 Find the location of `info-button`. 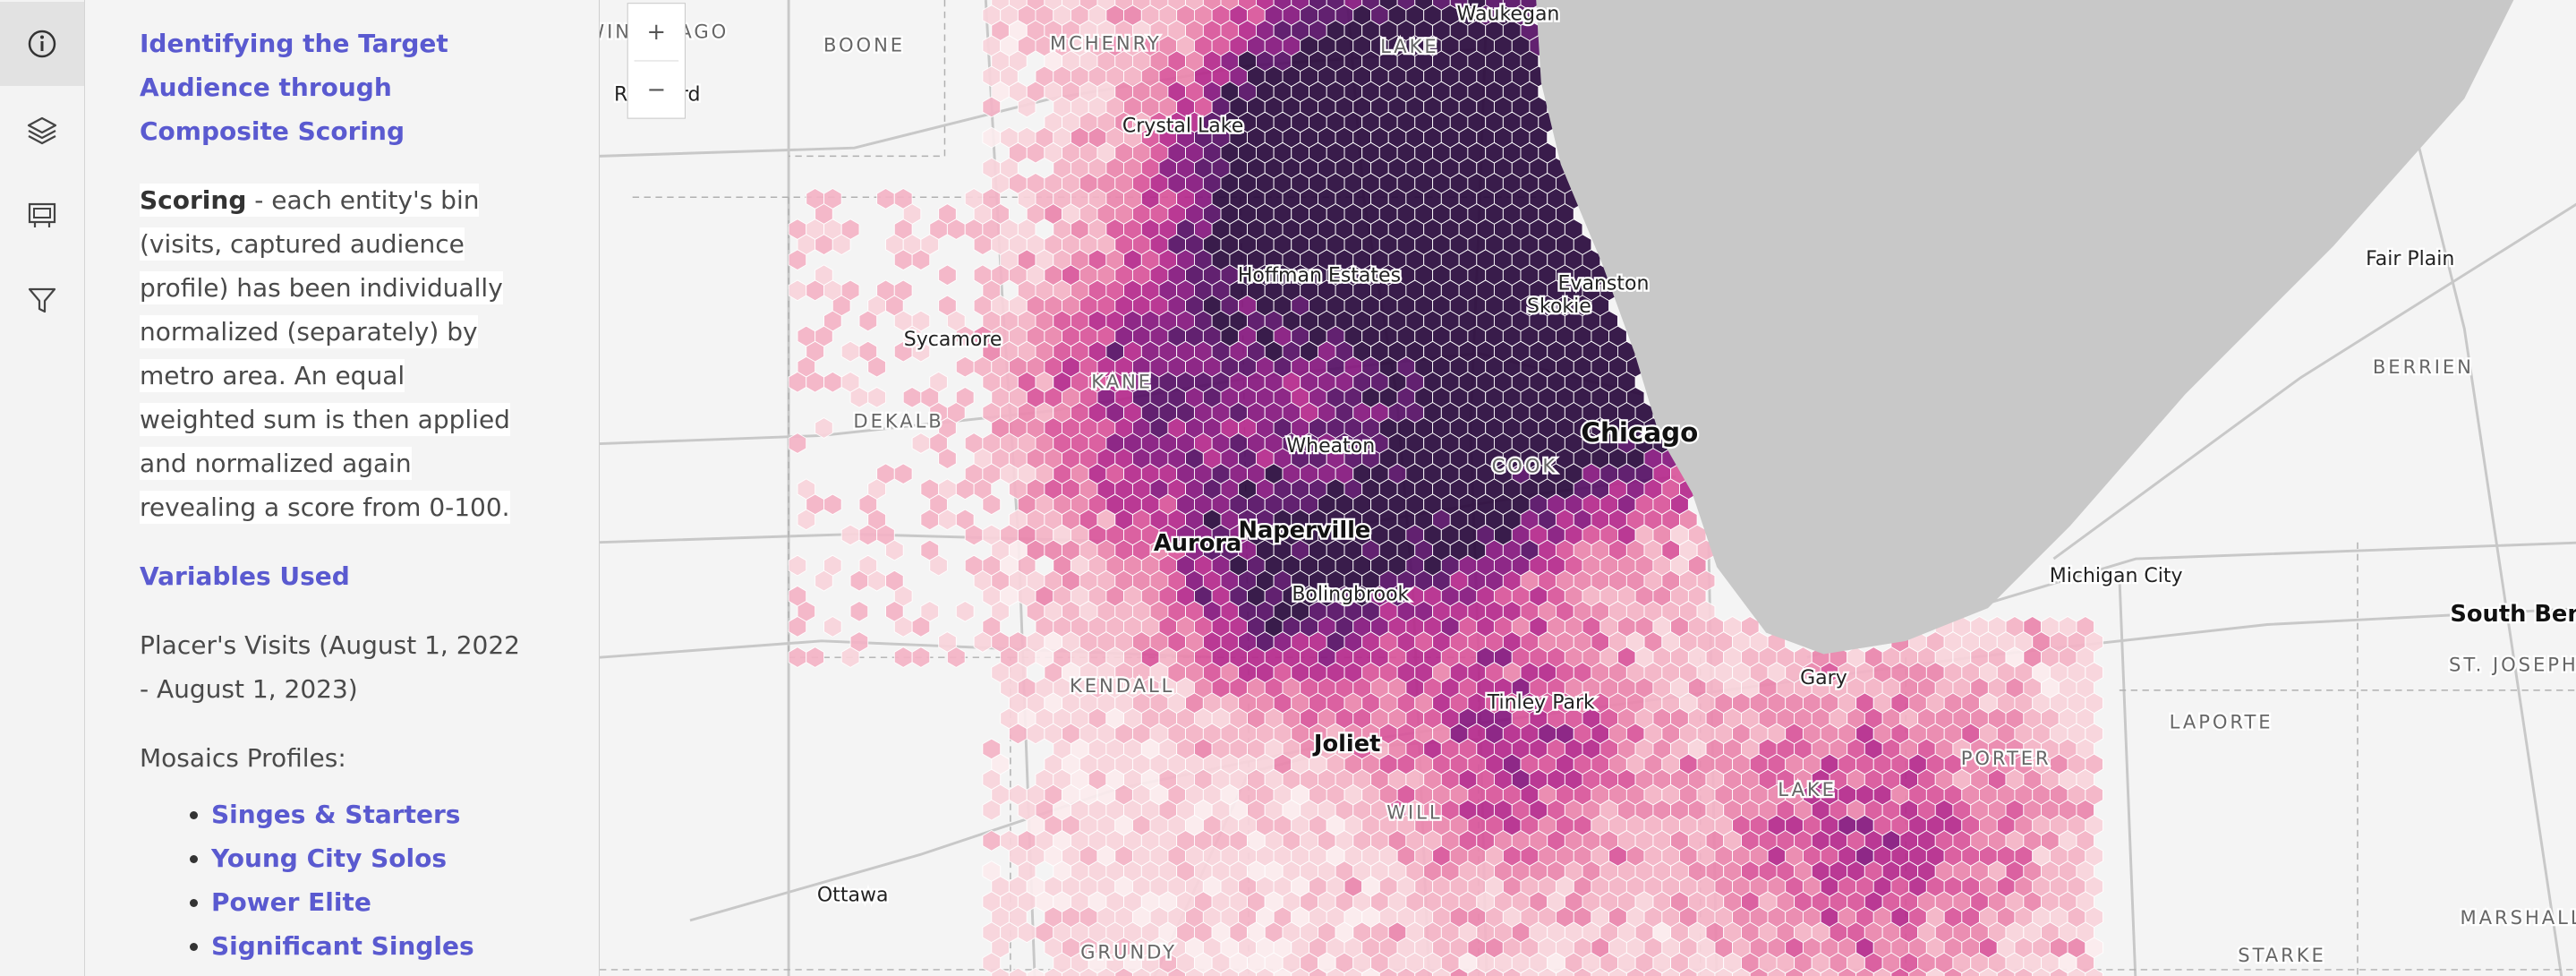

info-button is located at coordinates (42, 44).